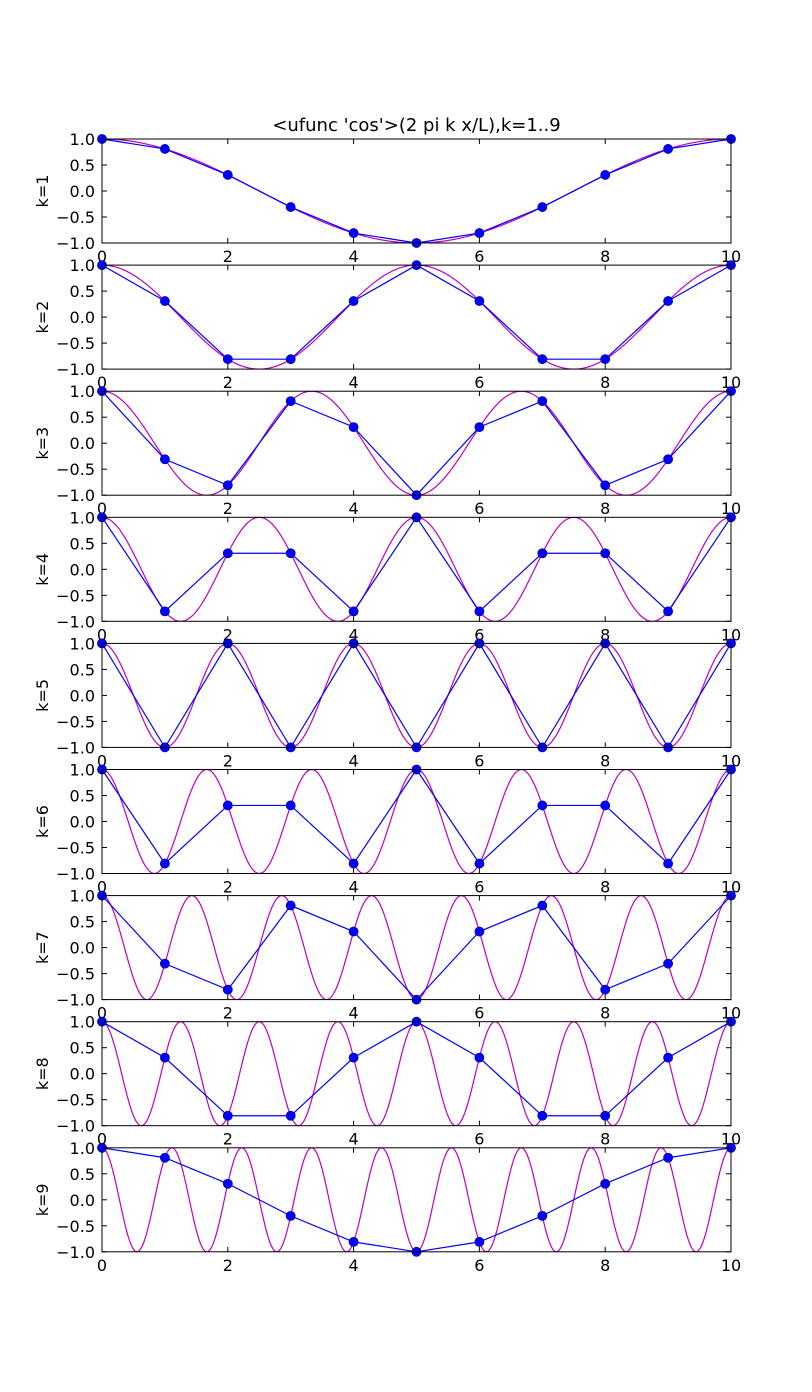 Image resolution: width=812 pixels, height=1392 pixels. I want to click on sampled-line-k7, so click(416, 948).